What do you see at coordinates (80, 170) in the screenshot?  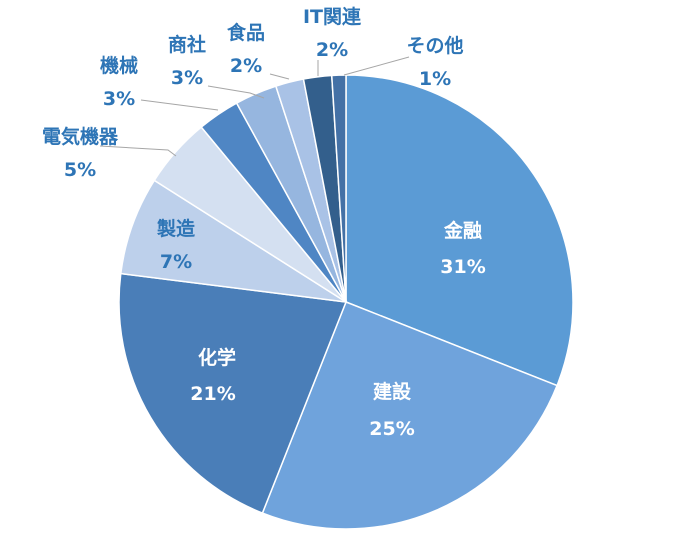 I see `slice-value-5: 5%` at bounding box center [80, 170].